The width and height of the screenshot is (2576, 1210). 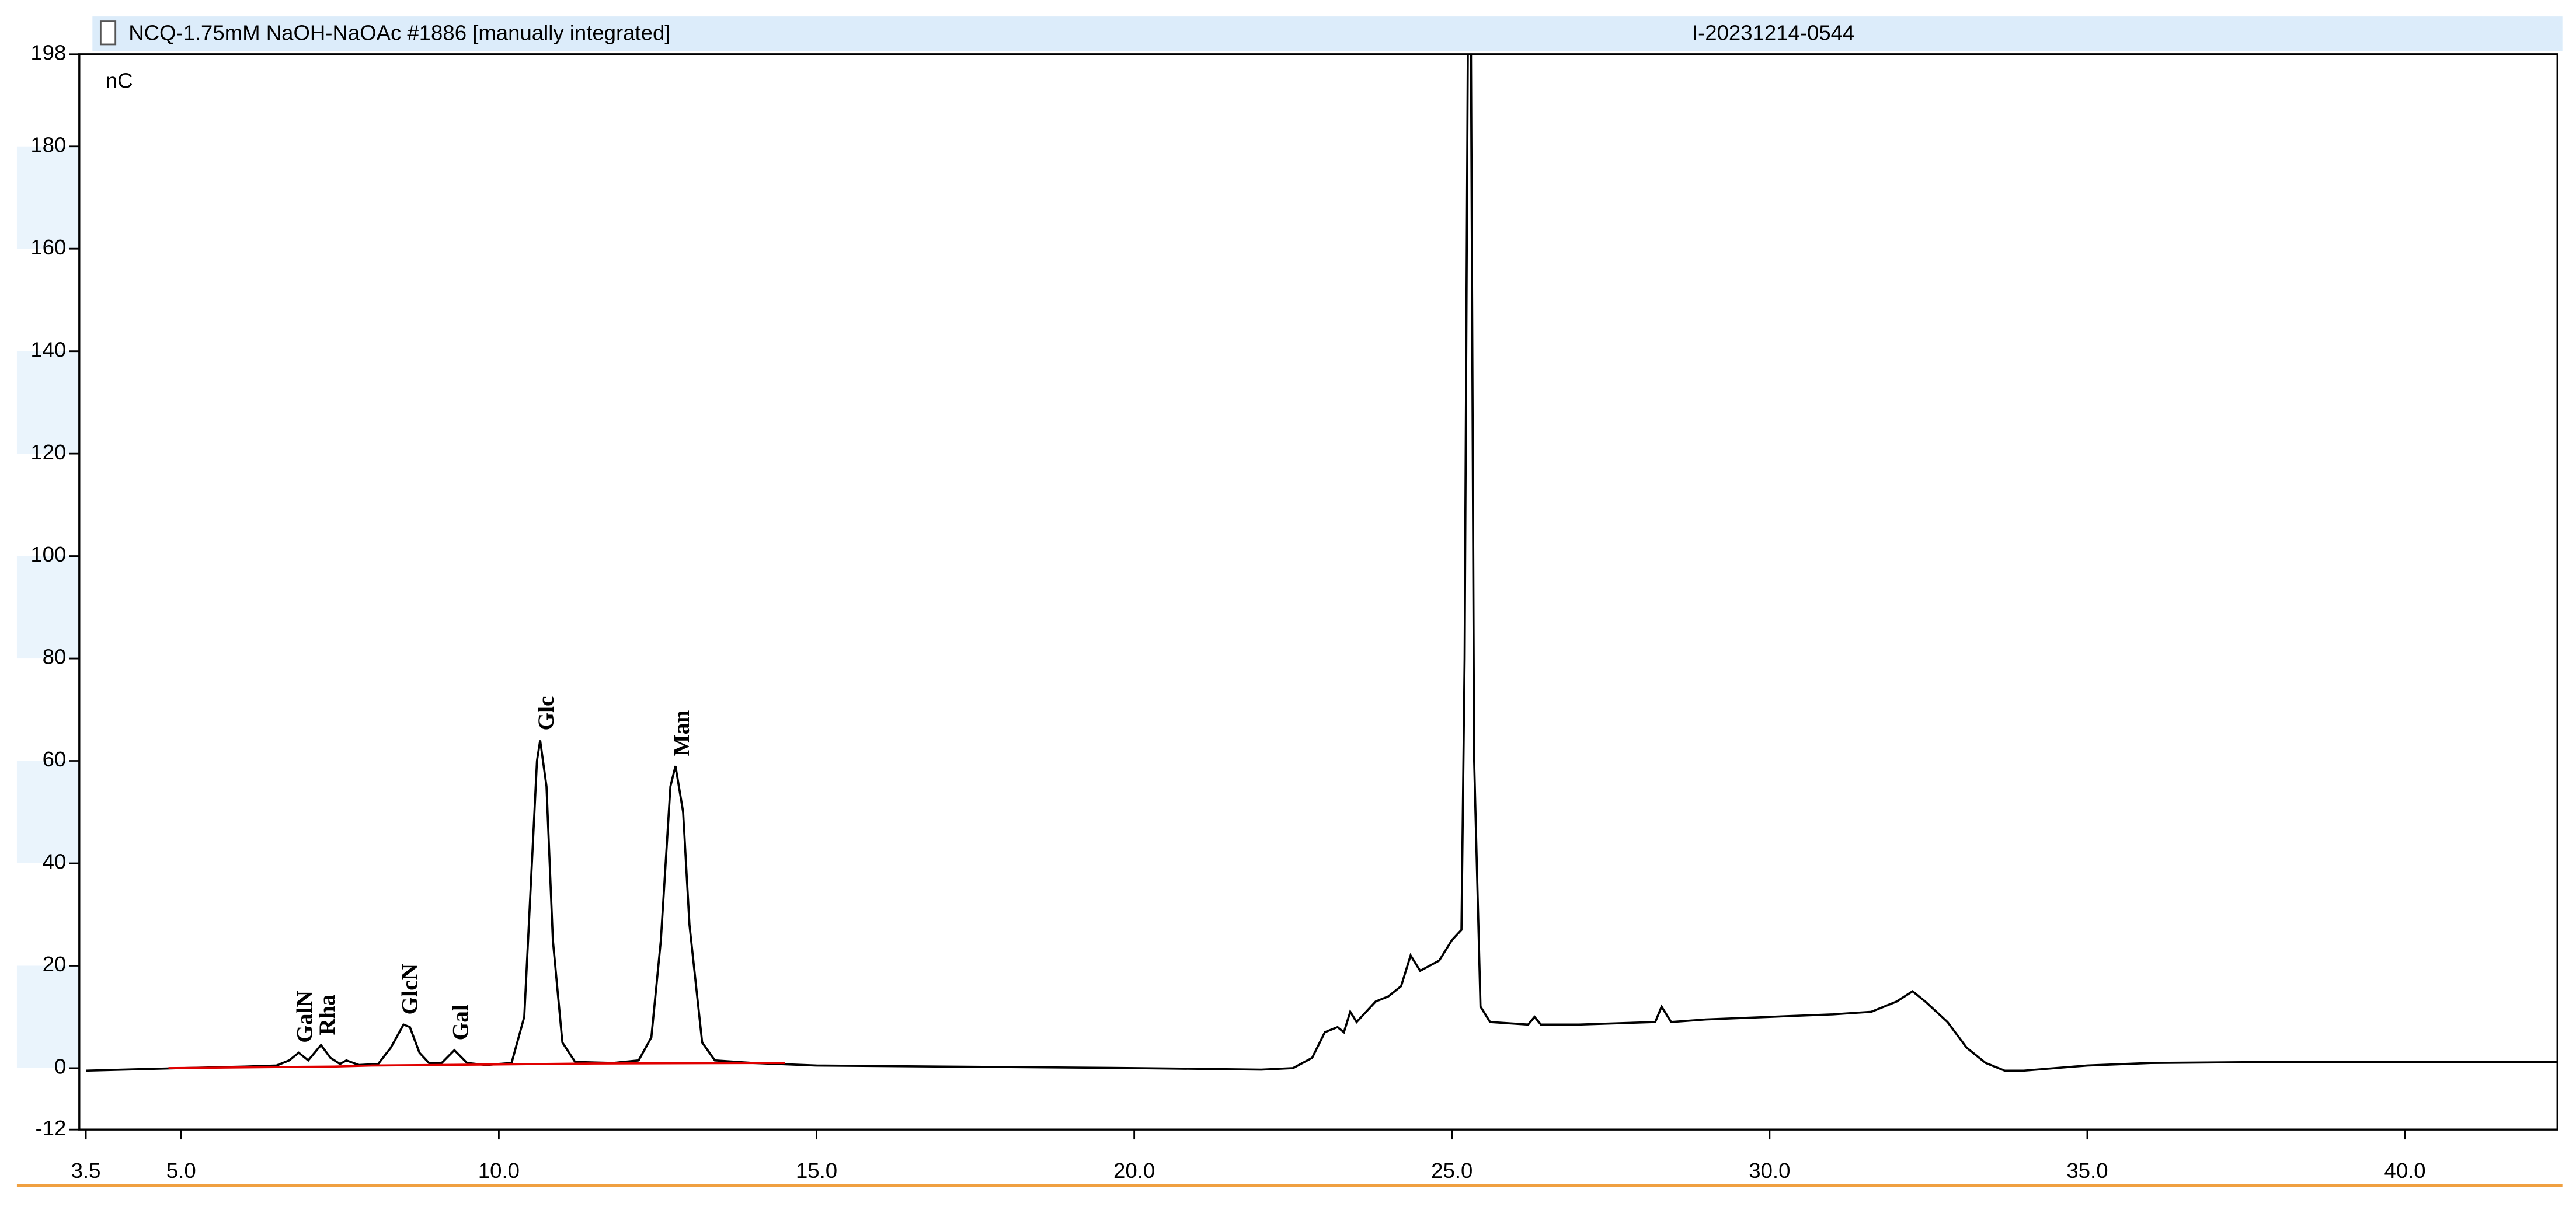 I want to click on y-tick-label: 180, so click(x=48, y=144).